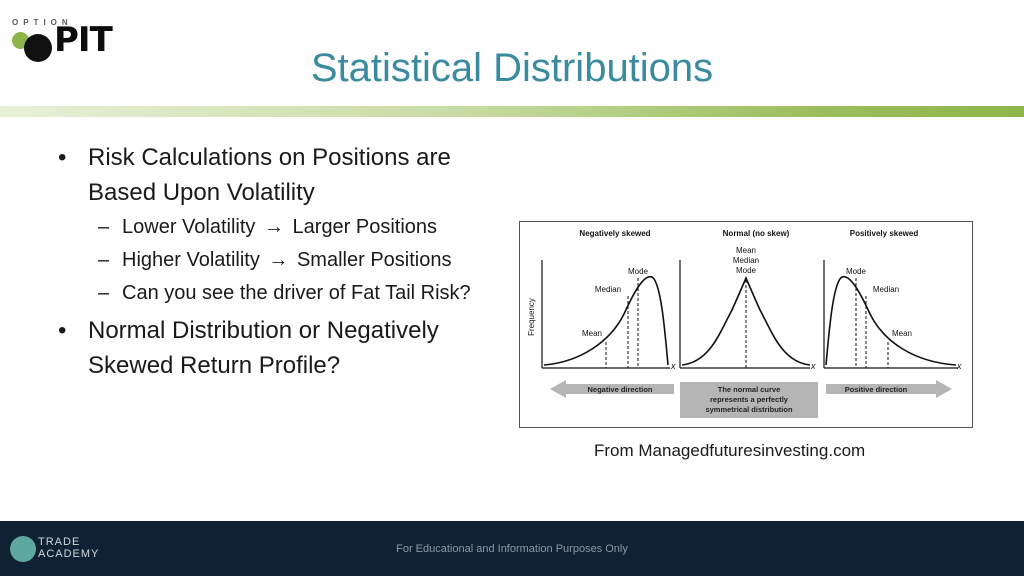  I want to click on title-divider, so click(512, 111).